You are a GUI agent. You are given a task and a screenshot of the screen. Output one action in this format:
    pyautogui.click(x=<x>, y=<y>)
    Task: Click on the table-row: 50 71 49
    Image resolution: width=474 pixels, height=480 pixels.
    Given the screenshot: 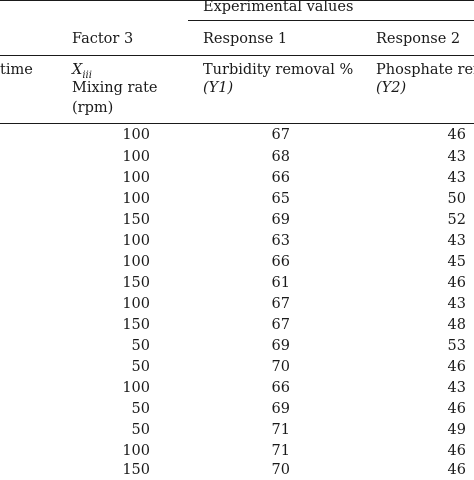 What is the action you would take?
    pyautogui.click(x=237, y=430)
    